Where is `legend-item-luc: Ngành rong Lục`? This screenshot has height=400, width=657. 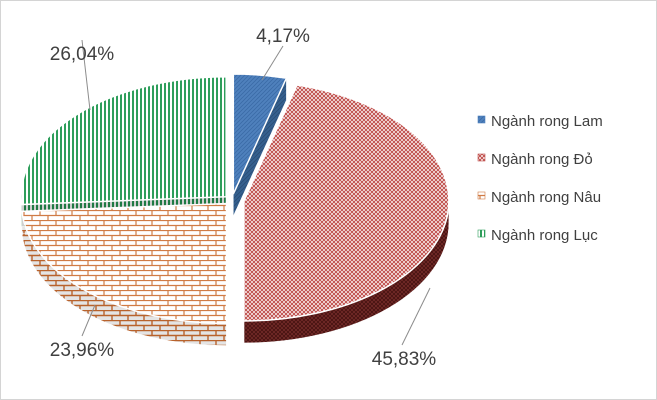 legend-item-luc: Ngành rong Lục is located at coordinates (537, 235).